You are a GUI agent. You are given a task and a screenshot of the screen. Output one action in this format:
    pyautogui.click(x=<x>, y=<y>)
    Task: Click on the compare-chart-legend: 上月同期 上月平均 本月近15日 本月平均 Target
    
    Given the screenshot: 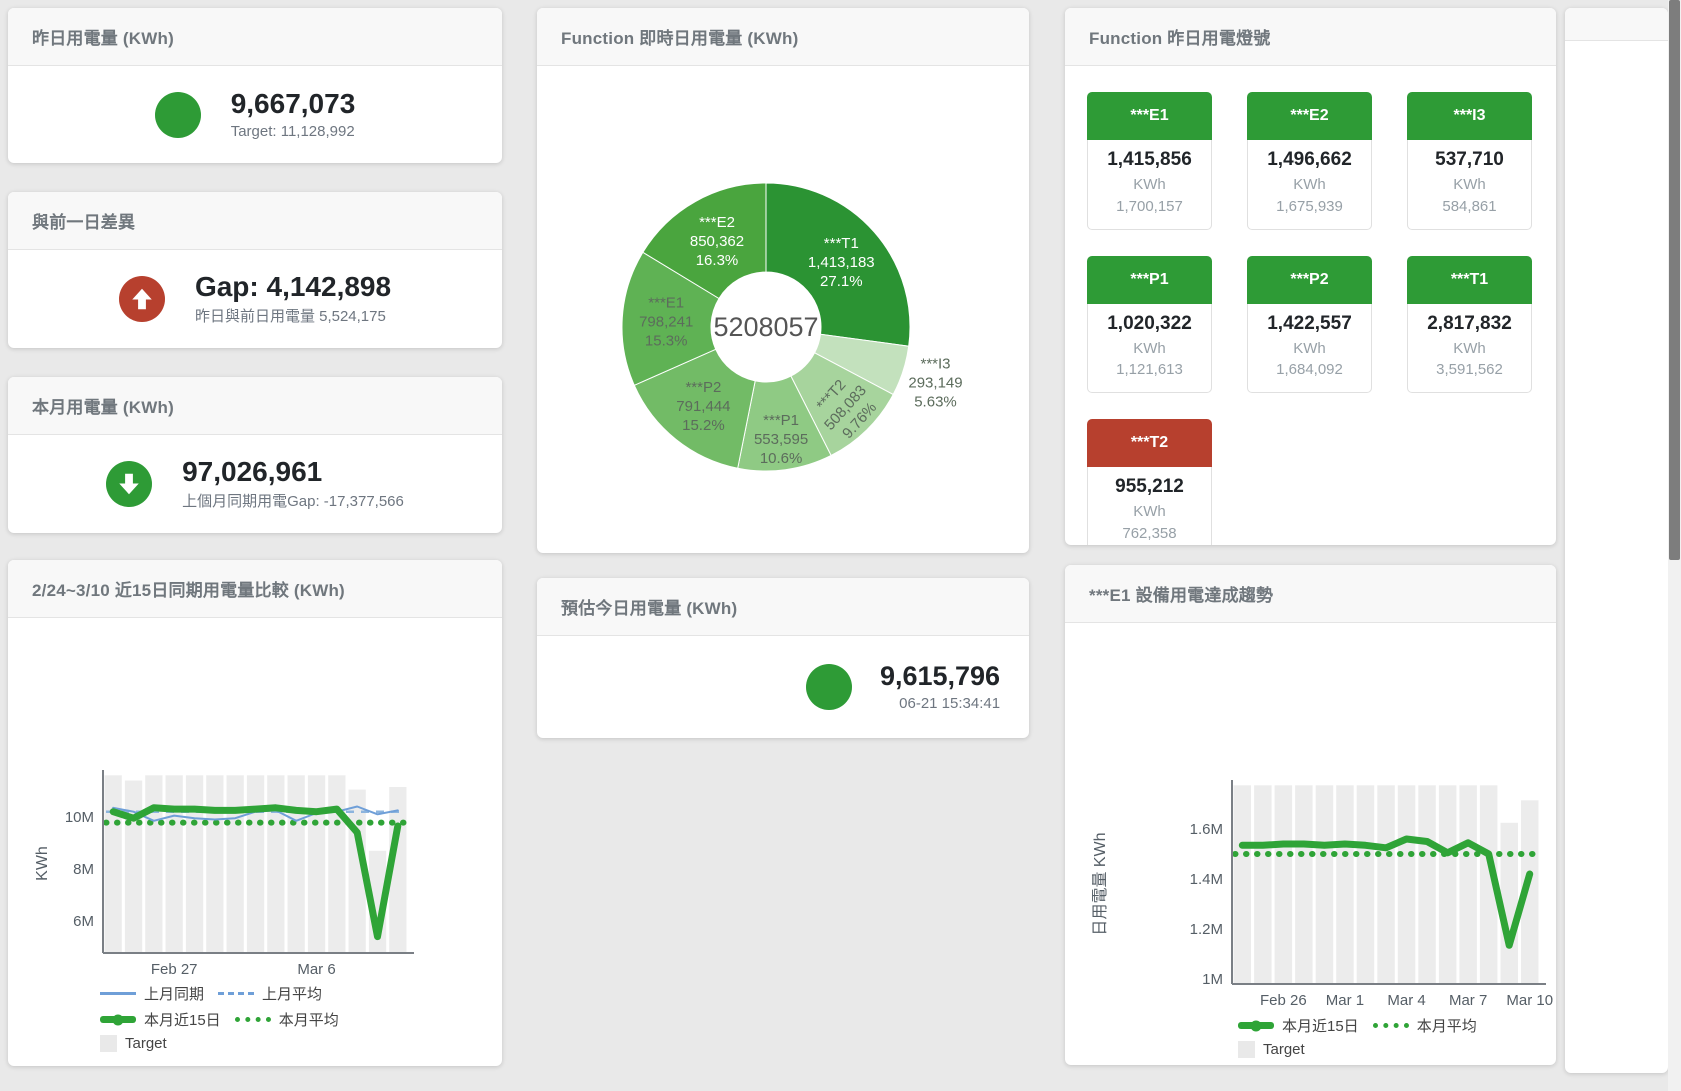 What is the action you would take?
    pyautogui.click(x=301, y=1017)
    